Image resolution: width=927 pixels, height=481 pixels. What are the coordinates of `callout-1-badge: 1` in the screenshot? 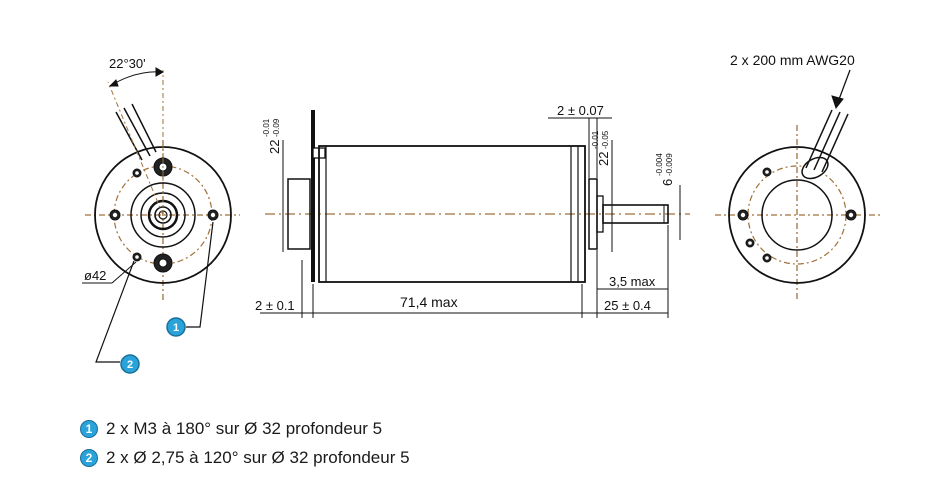 It's located at (176, 327).